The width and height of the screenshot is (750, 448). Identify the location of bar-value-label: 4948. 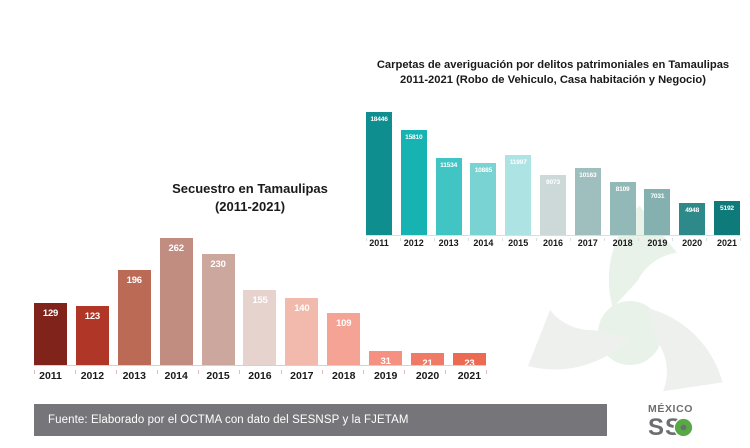
(692, 210).